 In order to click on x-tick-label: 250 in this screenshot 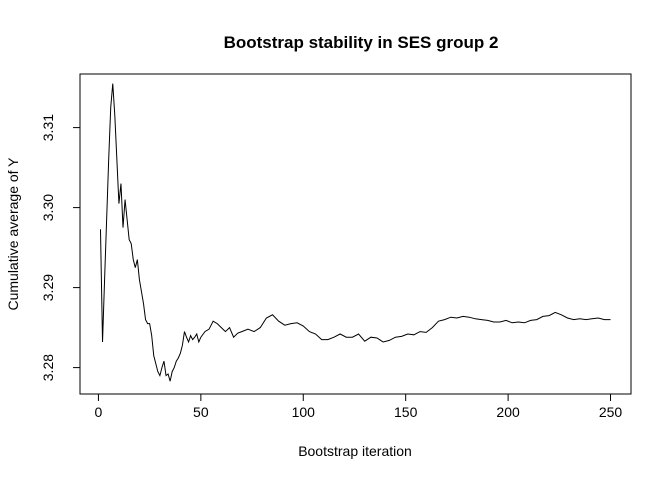, I will do `click(611, 412)`.